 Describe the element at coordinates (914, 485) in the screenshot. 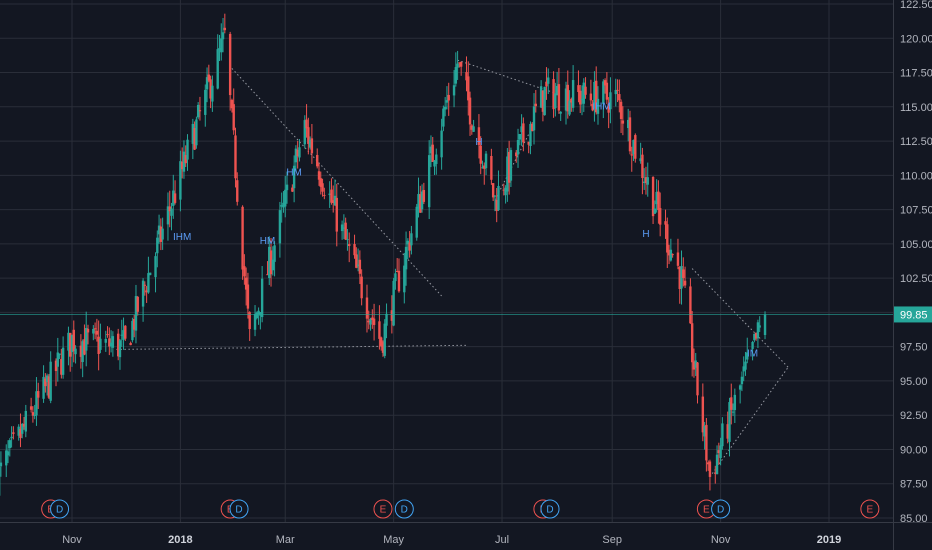

I see `y-tick-label: 87.50` at that location.